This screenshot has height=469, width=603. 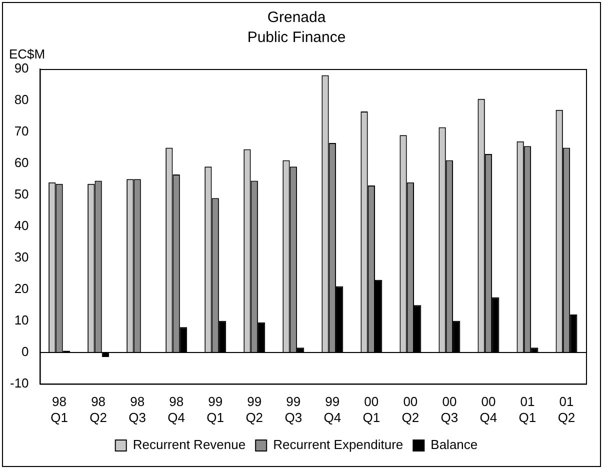 I want to click on y-tick-label: 40, so click(x=21, y=225).